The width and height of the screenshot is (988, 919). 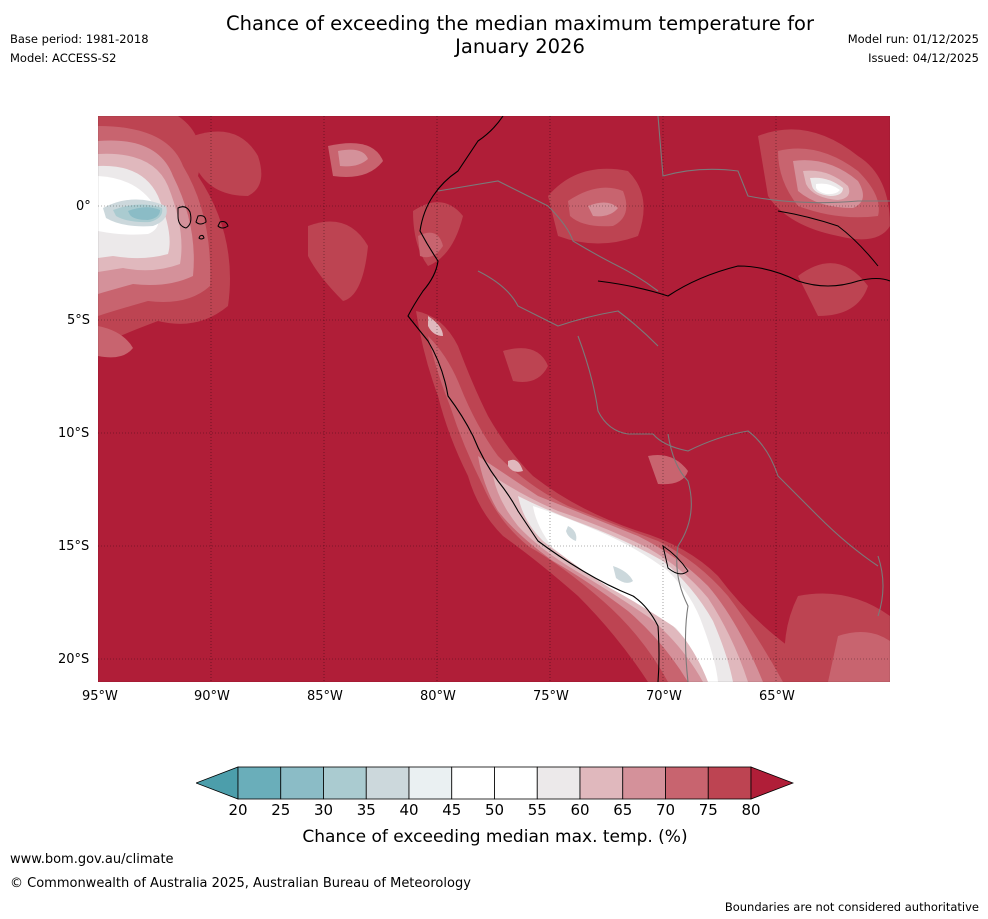 What do you see at coordinates (665, 810) in the screenshot?
I see `colorbar-tick-label: 70` at bounding box center [665, 810].